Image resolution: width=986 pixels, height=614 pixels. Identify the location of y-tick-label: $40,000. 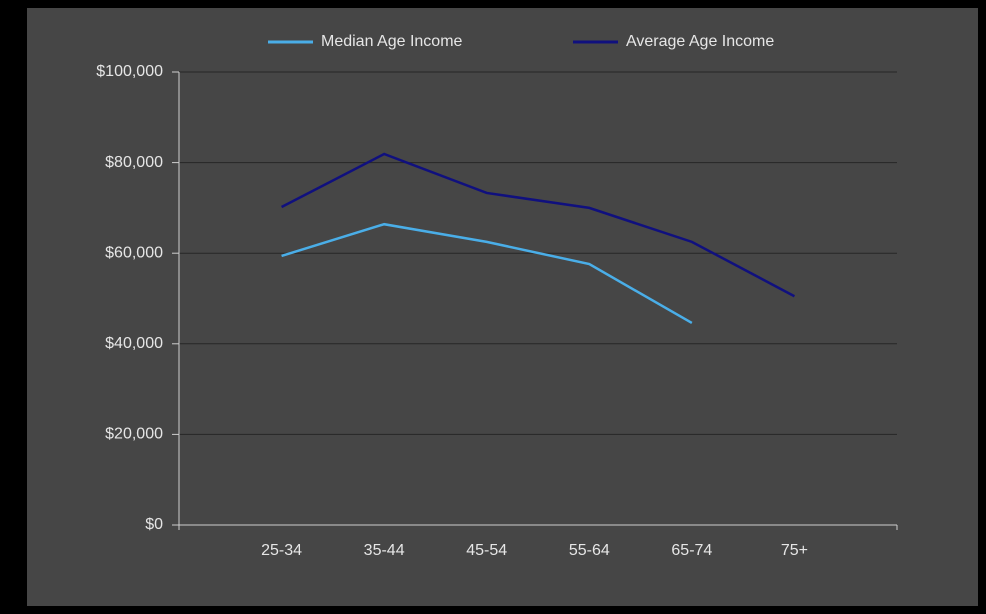
(134, 343).